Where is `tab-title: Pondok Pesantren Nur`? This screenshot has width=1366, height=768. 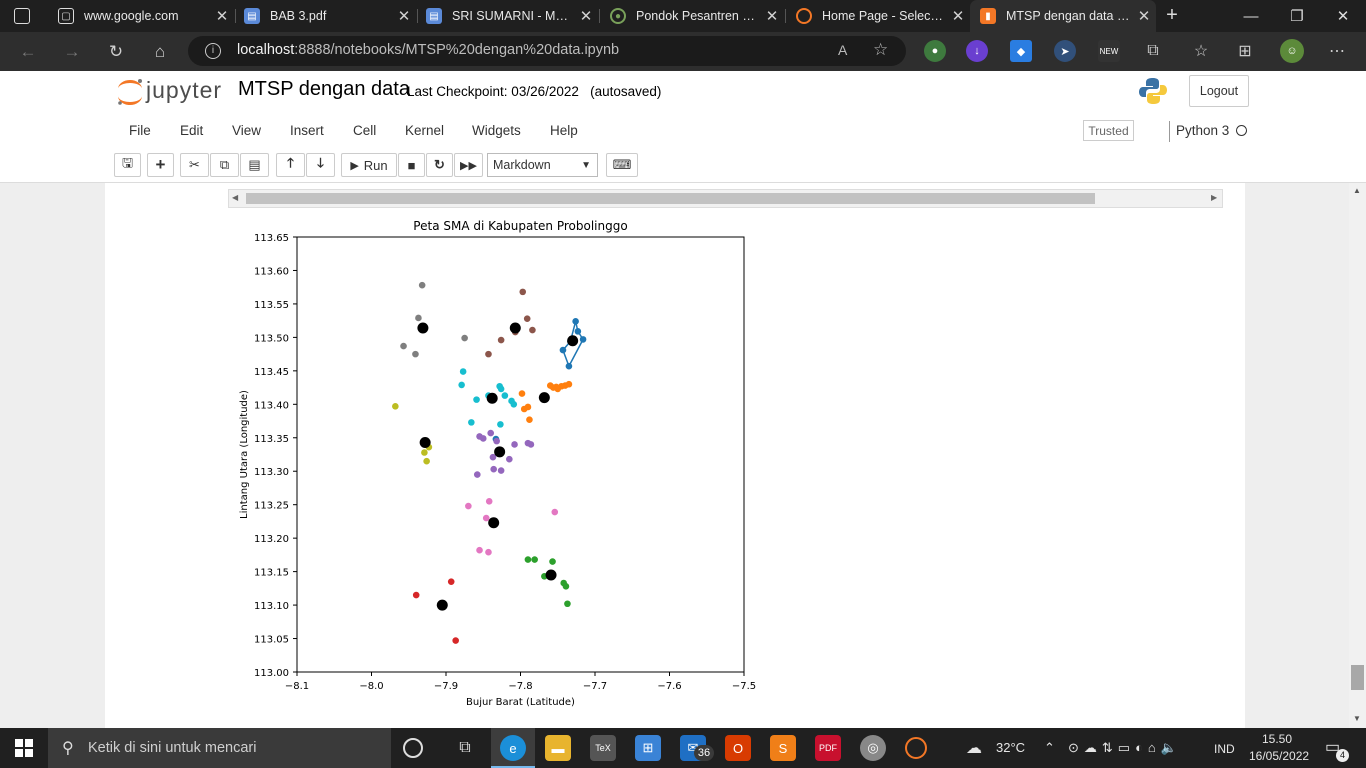 tab-title: Pondok Pesantren Nur is located at coordinates (698, 16).